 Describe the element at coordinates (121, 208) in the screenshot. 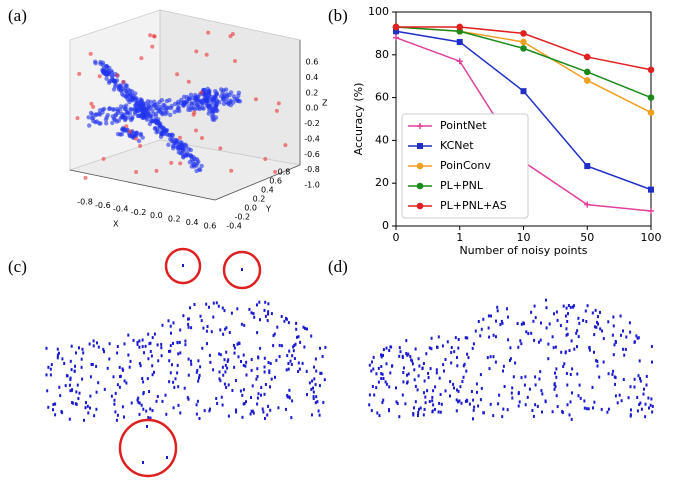

I see `x-tick-label: -0.4` at that location.